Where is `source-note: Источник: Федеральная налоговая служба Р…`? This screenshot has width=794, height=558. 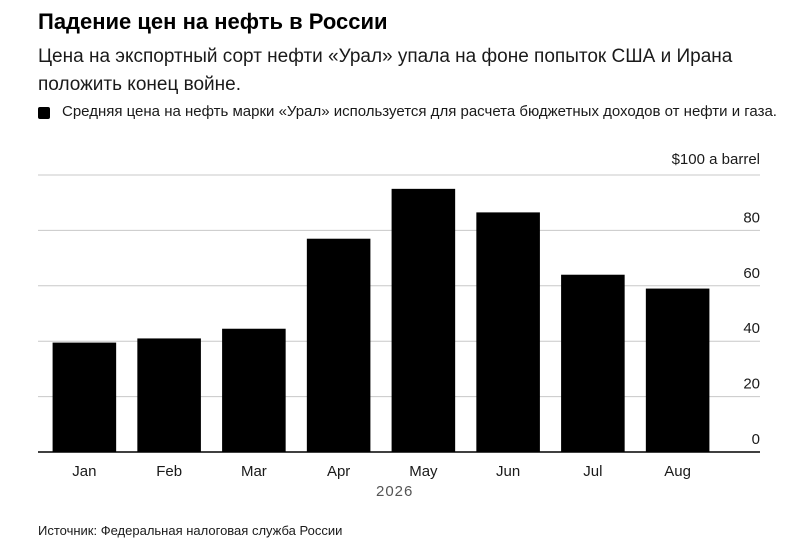
source-note: Источник: Федеральная налоговая служба Р… is located at coordinates (190, 530).